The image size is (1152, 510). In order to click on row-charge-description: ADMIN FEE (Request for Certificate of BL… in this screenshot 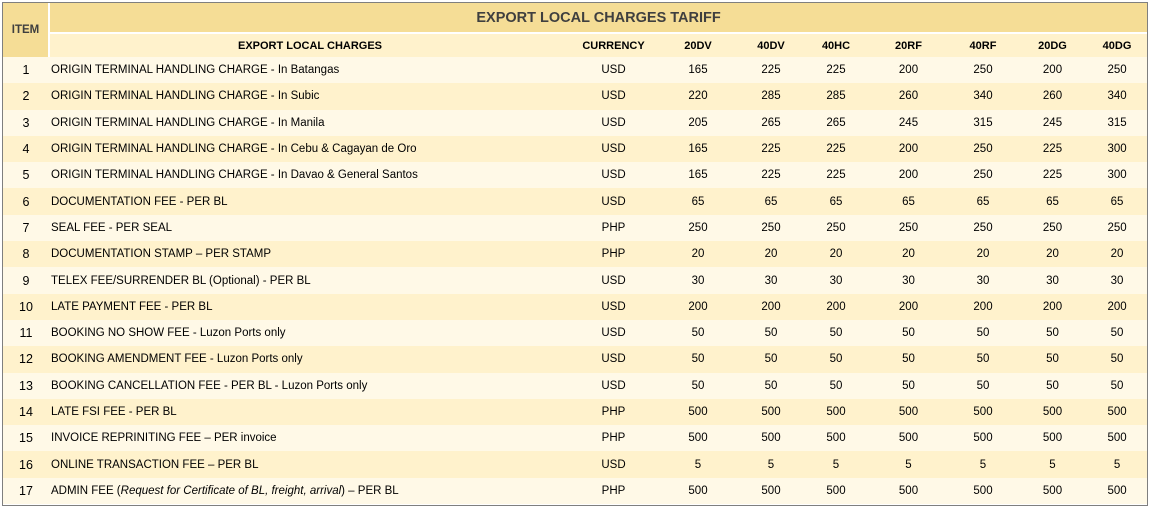, I will do `click(309, 491)`.